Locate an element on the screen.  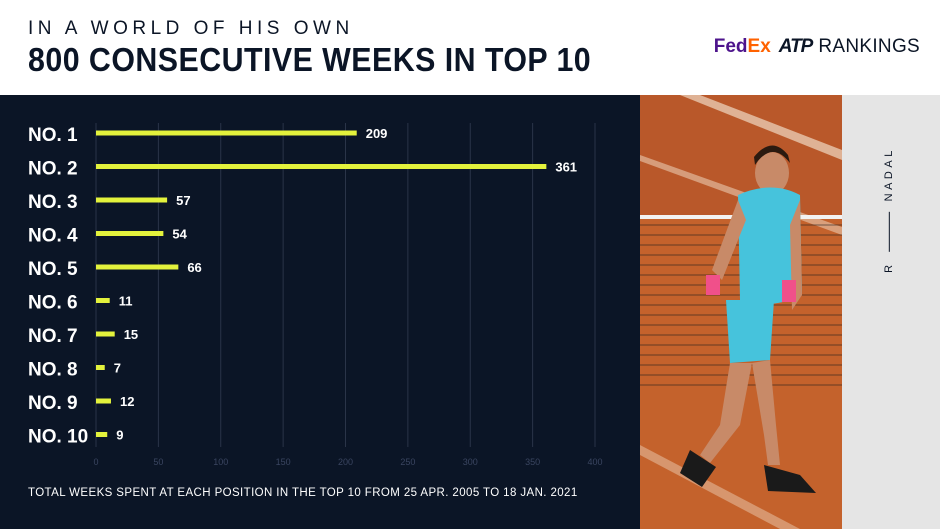
value-label: 12 is located at coordinates (127, 401).